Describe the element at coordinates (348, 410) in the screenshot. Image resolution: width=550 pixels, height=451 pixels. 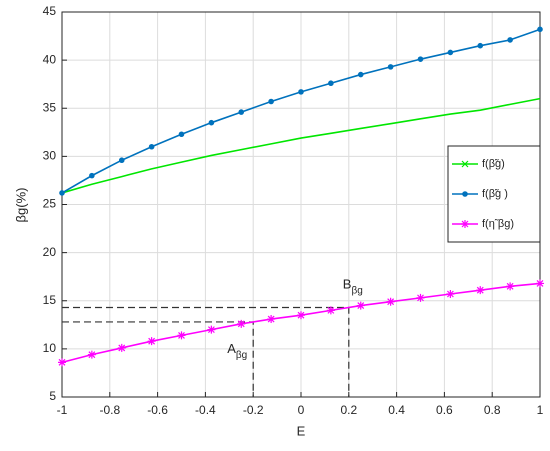
I see `x-tick-label: 0.2` at that location.